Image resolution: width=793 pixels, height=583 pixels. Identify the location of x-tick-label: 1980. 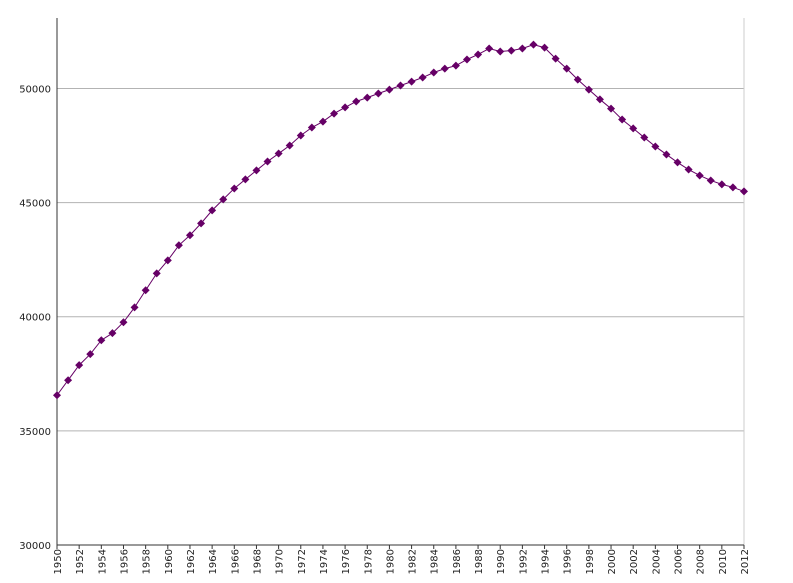
(390, 561).